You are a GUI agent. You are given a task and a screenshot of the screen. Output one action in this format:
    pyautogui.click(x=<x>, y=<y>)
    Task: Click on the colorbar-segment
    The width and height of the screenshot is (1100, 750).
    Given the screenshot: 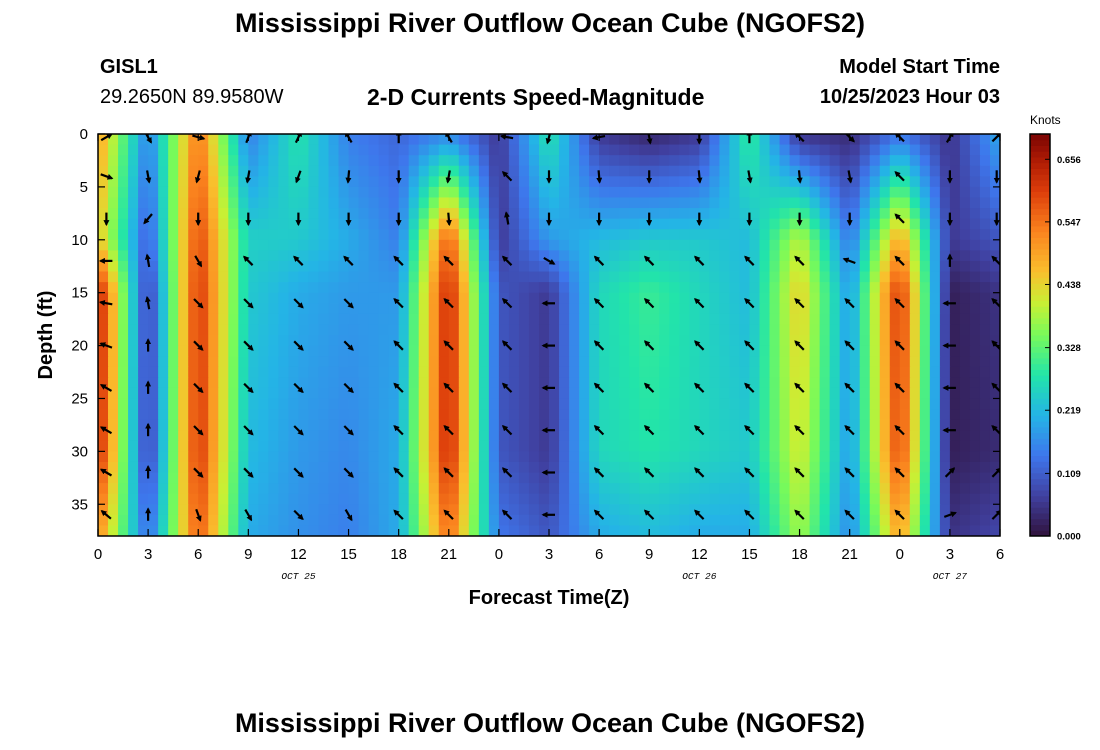 What is the action you would take?
    pyautogui.click(x=1040, y=481)
    